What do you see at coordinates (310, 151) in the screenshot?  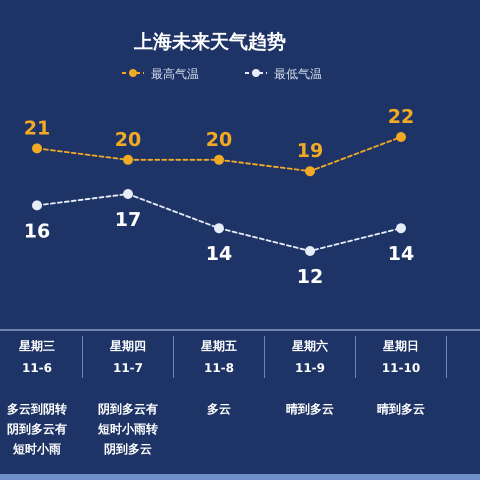 I see `data-label: 19` at bounding box center [310, 151].